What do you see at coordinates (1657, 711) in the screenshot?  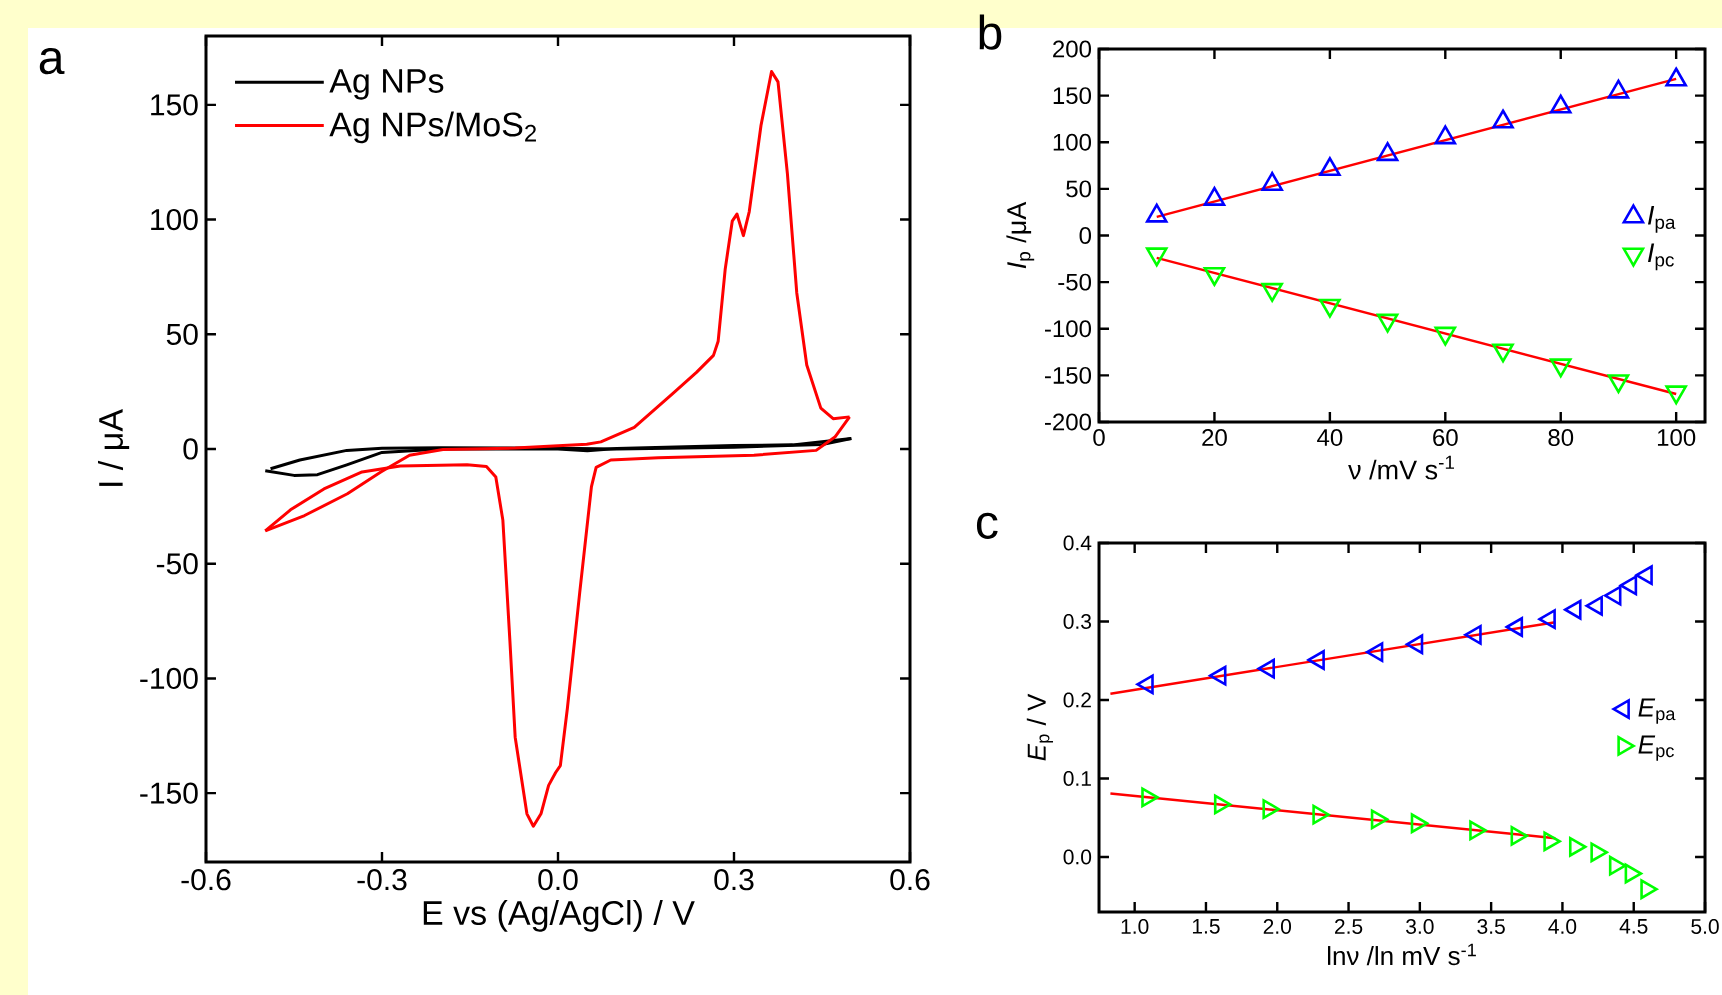 I see `legend-label: E$_{pa}$` at bounding box center [1657, 711].